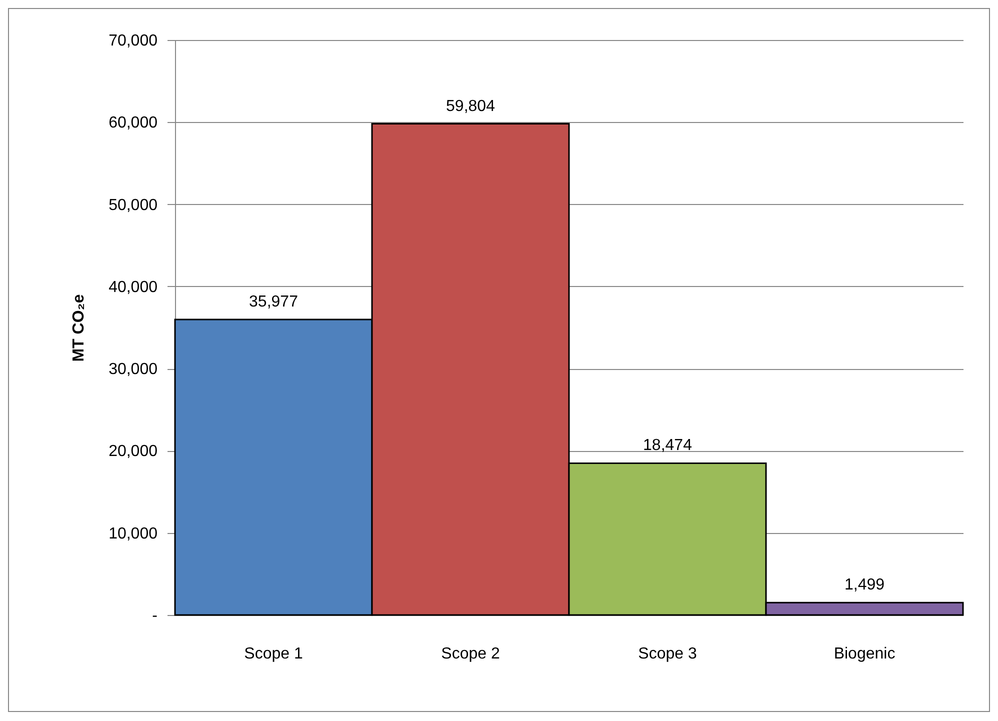 The height and width of the screenshot is (721, 998). Describe the element at coordinates (133, 533) in the screenshot. I see `y-tick-label: 10,000` at that location.